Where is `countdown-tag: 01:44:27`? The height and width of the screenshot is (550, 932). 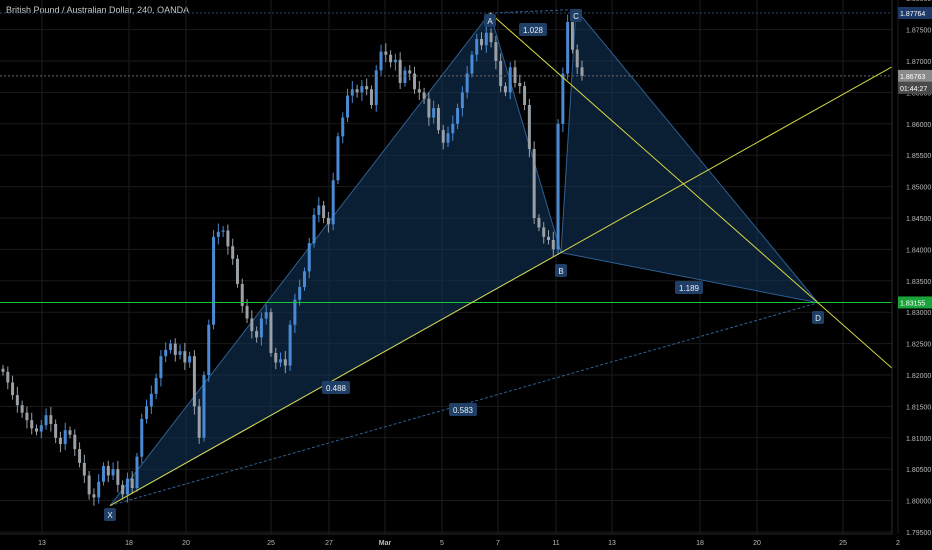
countdown-tag: 01:44:27 is located at coordinates (913, 89).